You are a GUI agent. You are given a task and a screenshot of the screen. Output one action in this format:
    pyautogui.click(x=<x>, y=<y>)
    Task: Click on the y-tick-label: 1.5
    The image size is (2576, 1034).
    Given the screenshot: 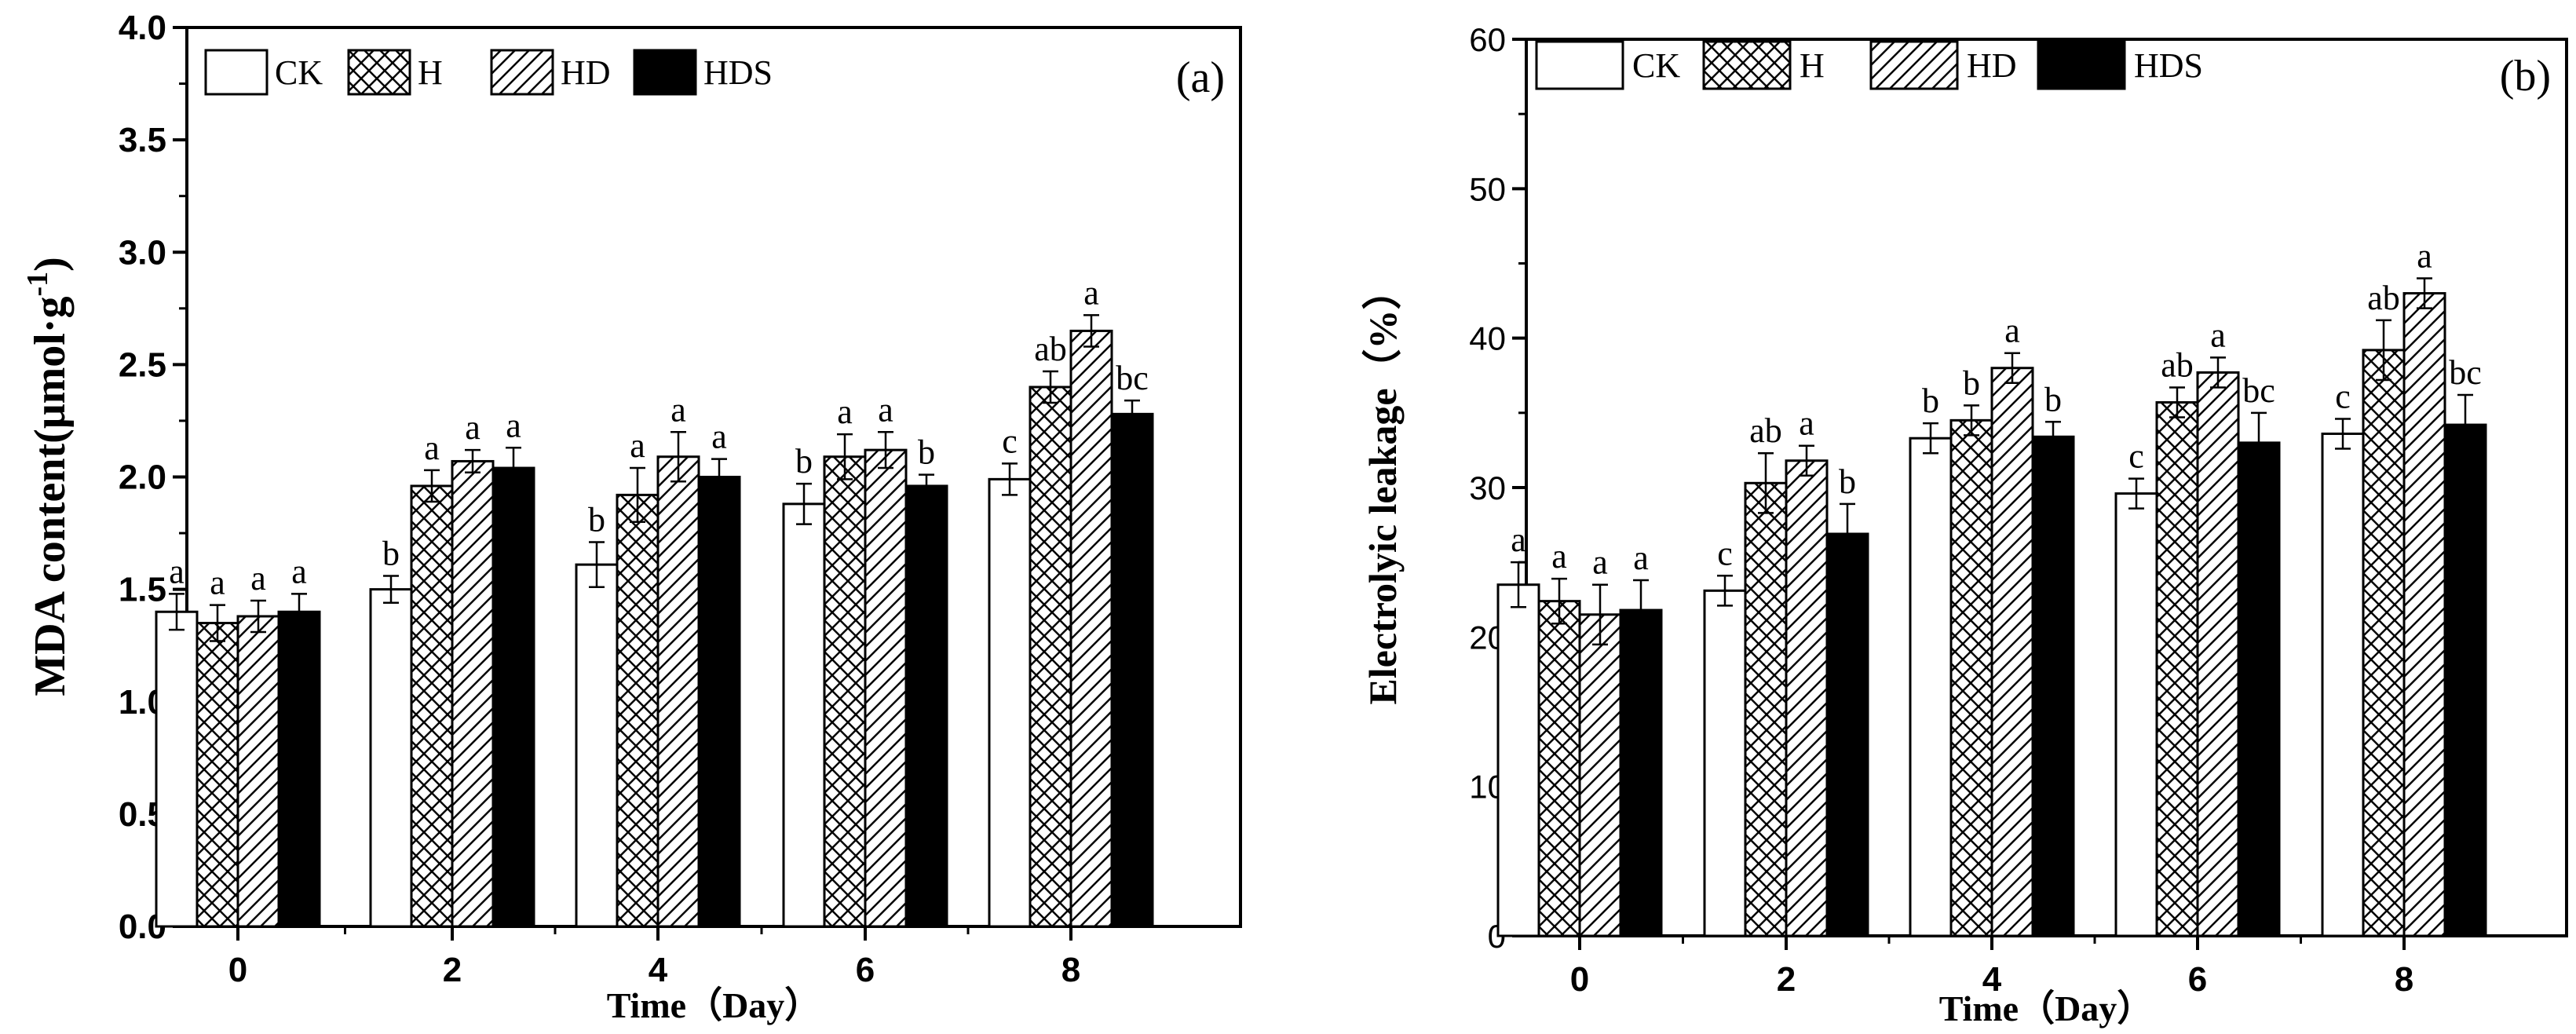 What is the action you would take?
    pyautogui.click(x=142, y=590)
    